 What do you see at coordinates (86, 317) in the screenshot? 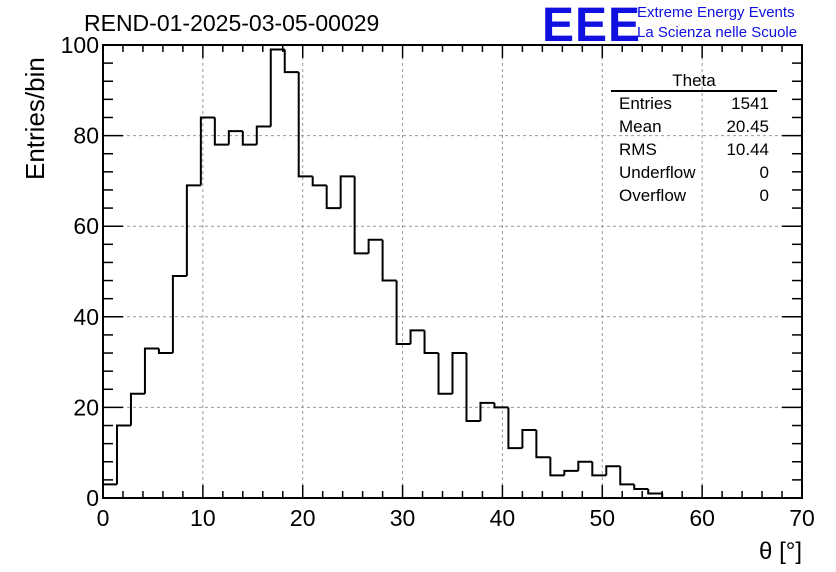
I see `y-tick-label: 40` at bounding box center [86, 317].